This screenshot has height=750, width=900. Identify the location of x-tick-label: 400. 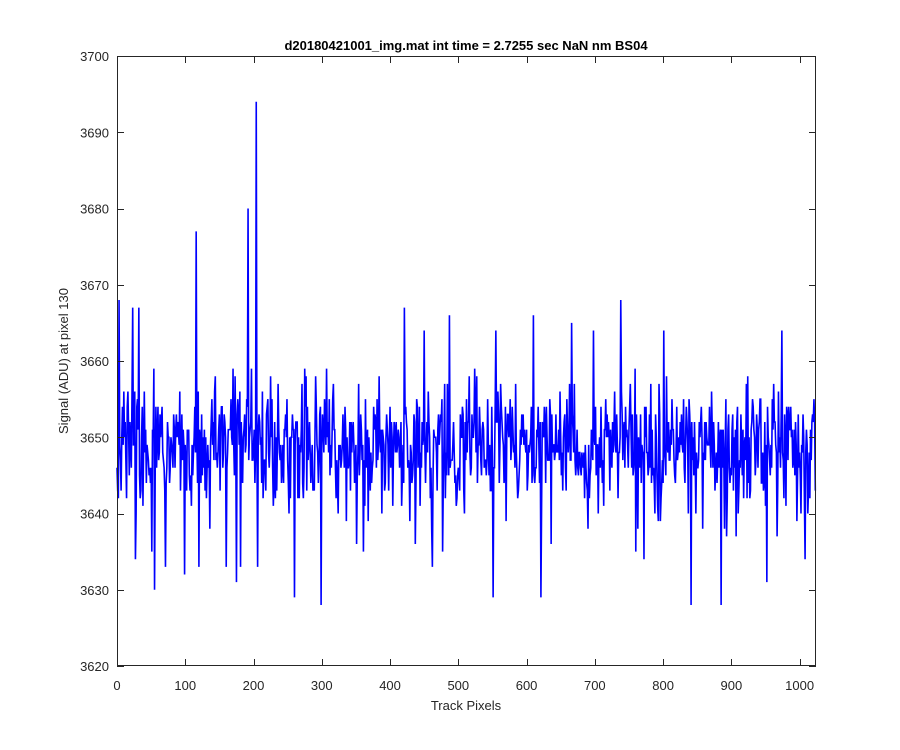
(390, 685).